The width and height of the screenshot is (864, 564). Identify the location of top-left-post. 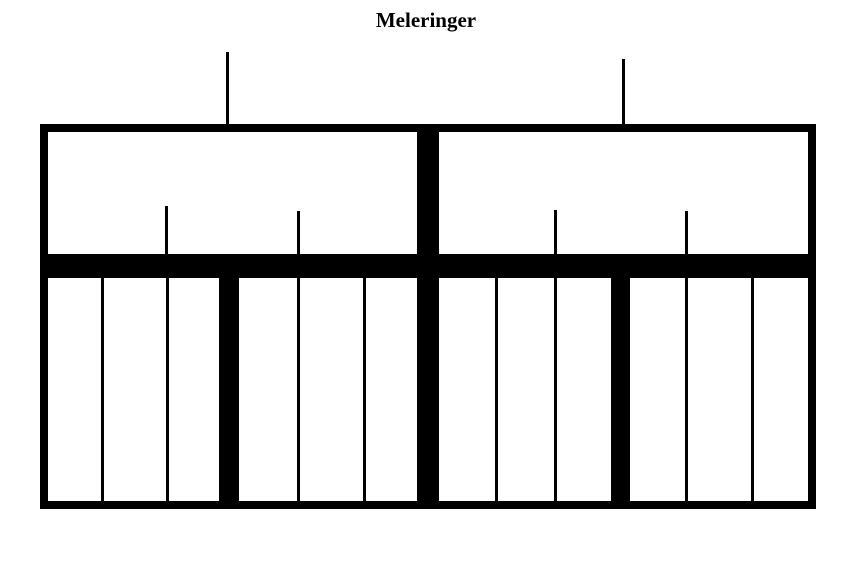
(227, 89).